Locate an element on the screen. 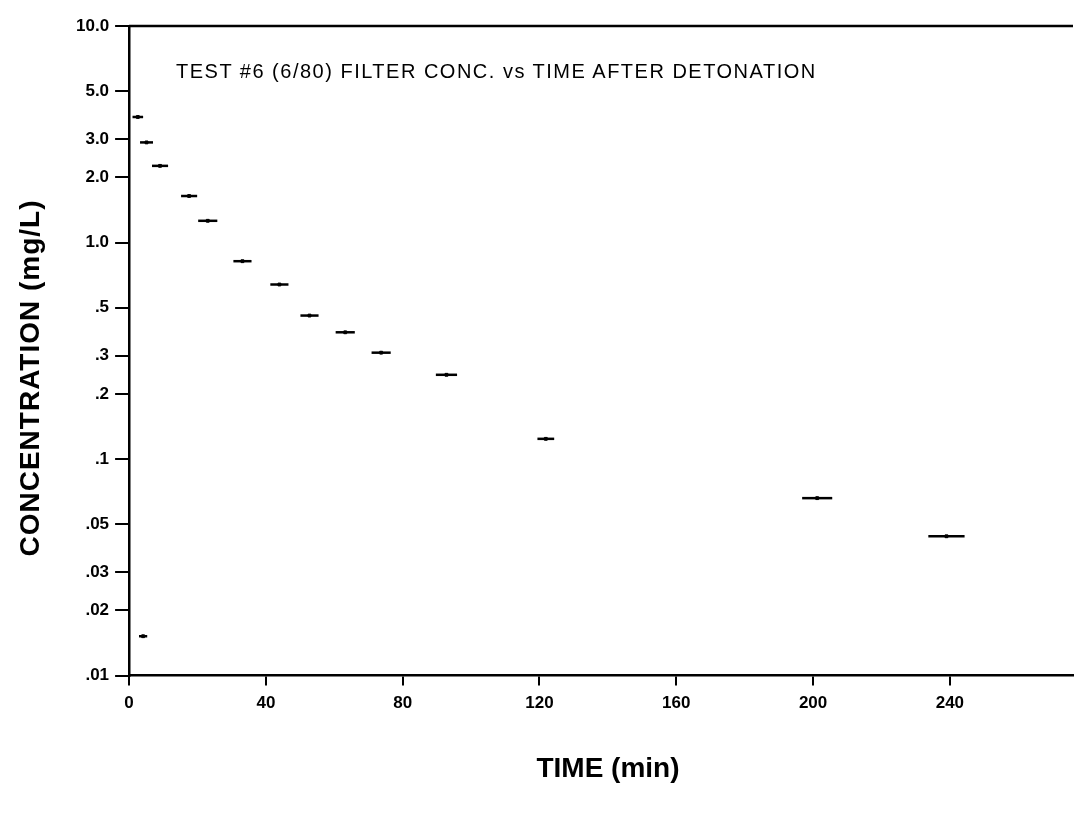 This screenshot has height=820, width=1086. y-tick-label: 2.0 is located at coordinates (97, 177).